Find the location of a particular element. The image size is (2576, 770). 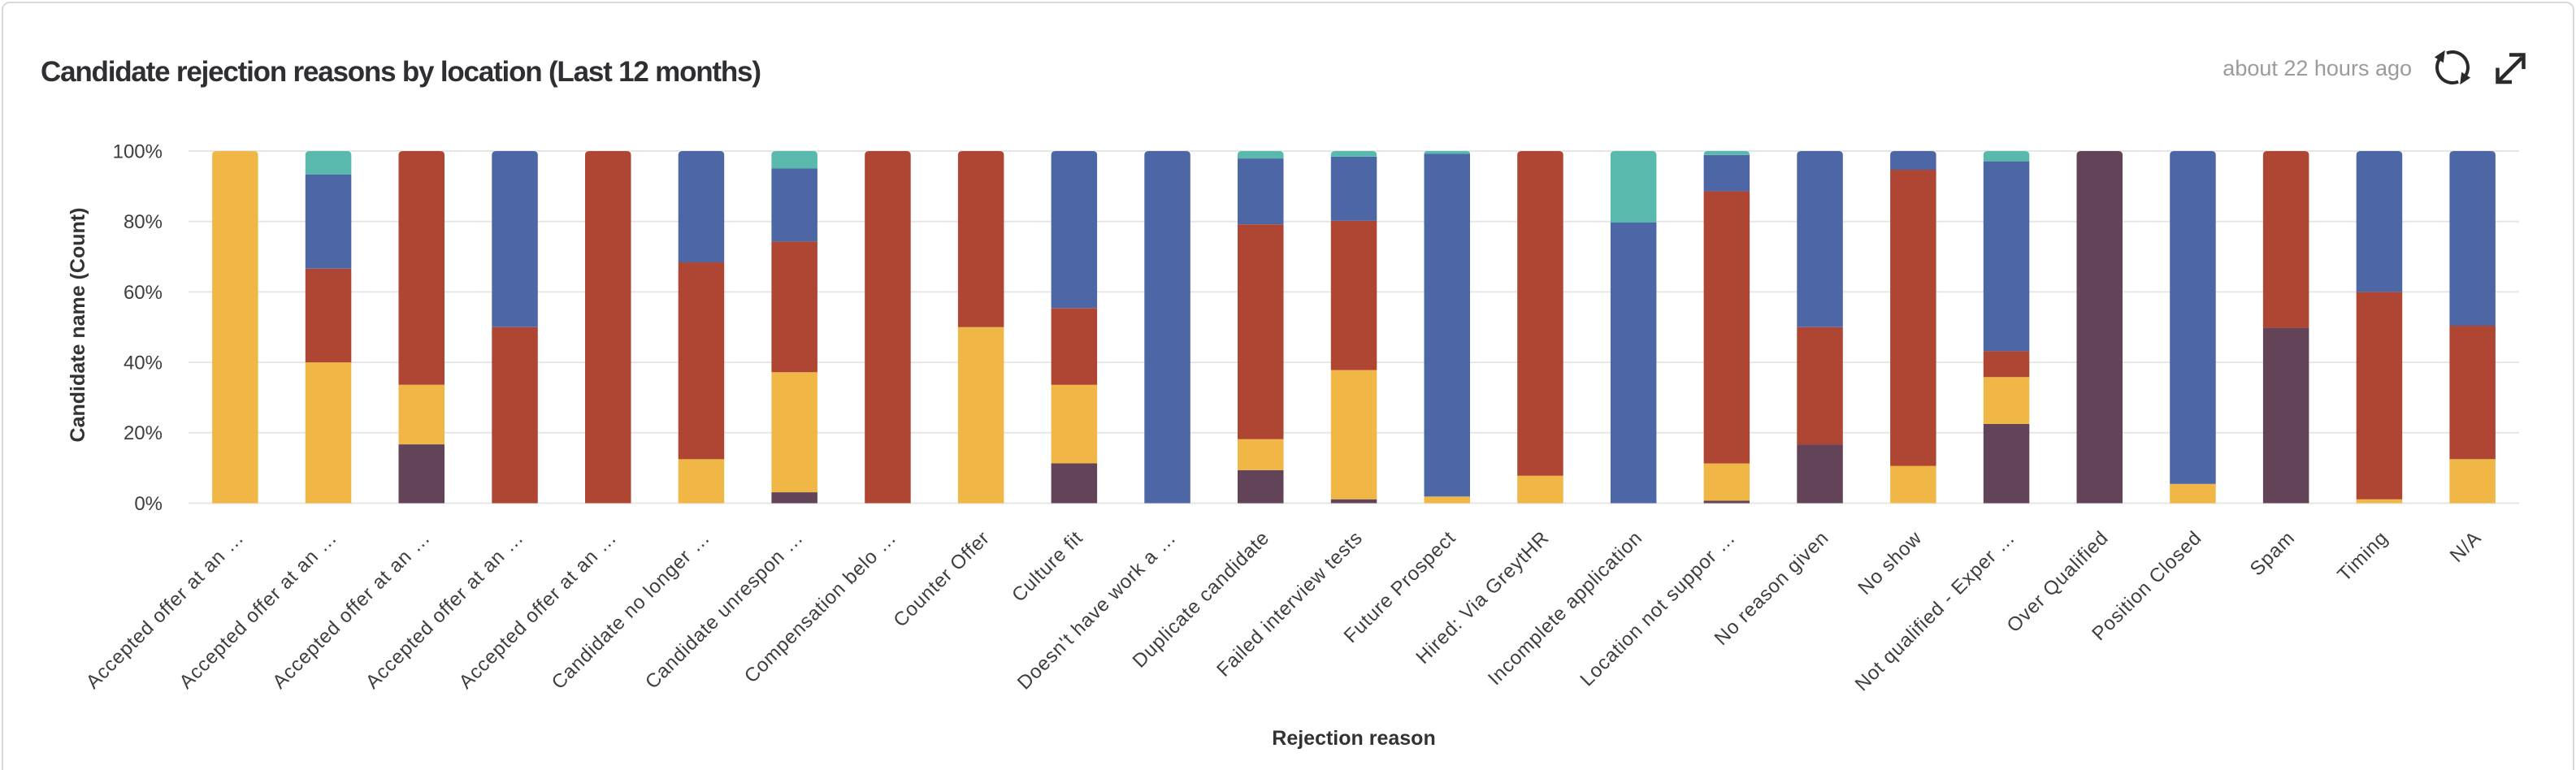

svg-text: about 22 hours ago is located at coordinates (2317, 68).